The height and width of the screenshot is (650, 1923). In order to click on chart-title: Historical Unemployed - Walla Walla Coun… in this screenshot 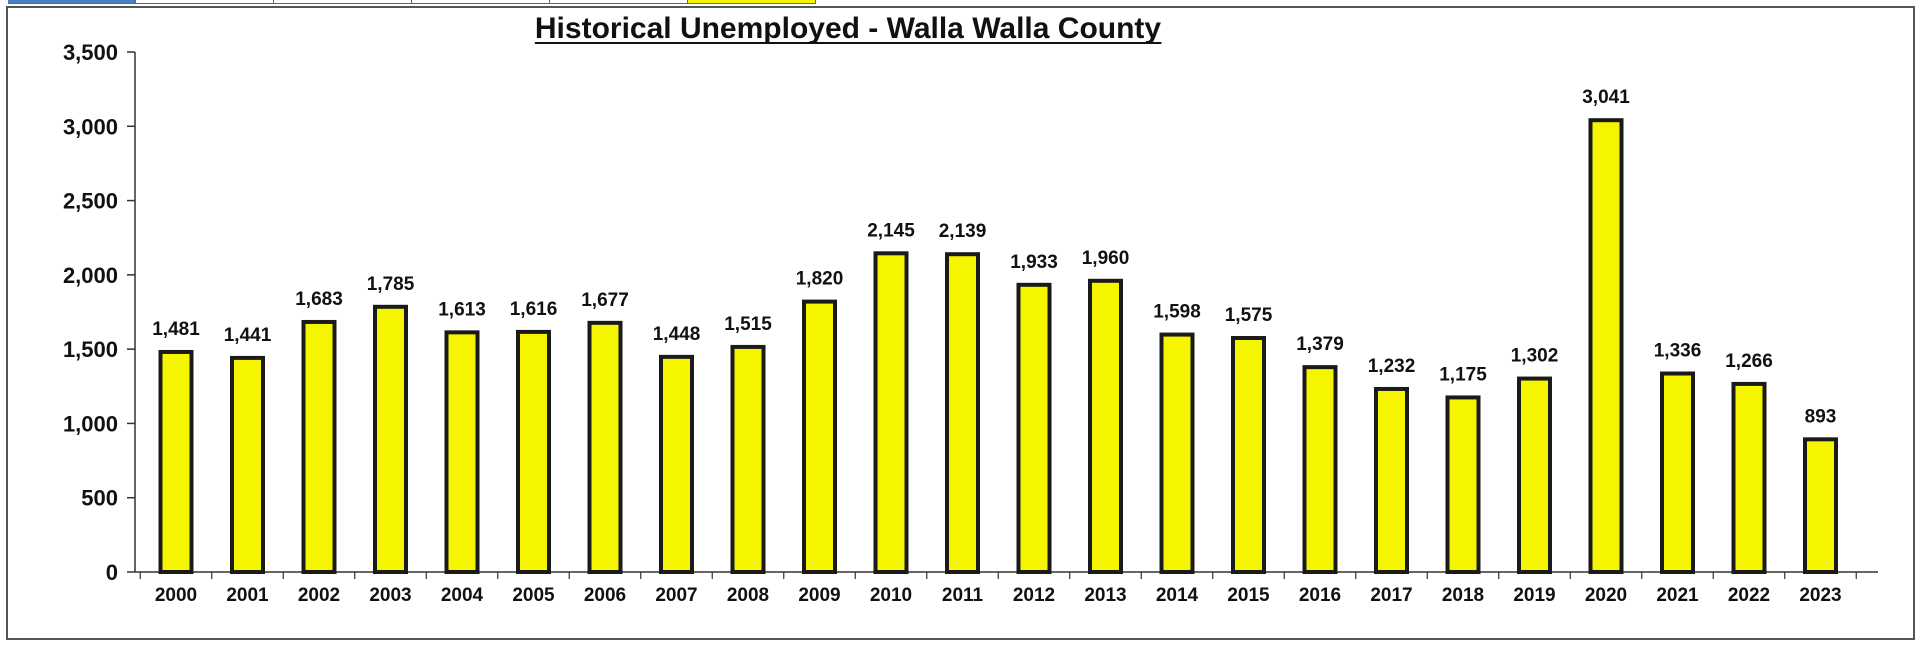, I will do `click(848, 28)`.